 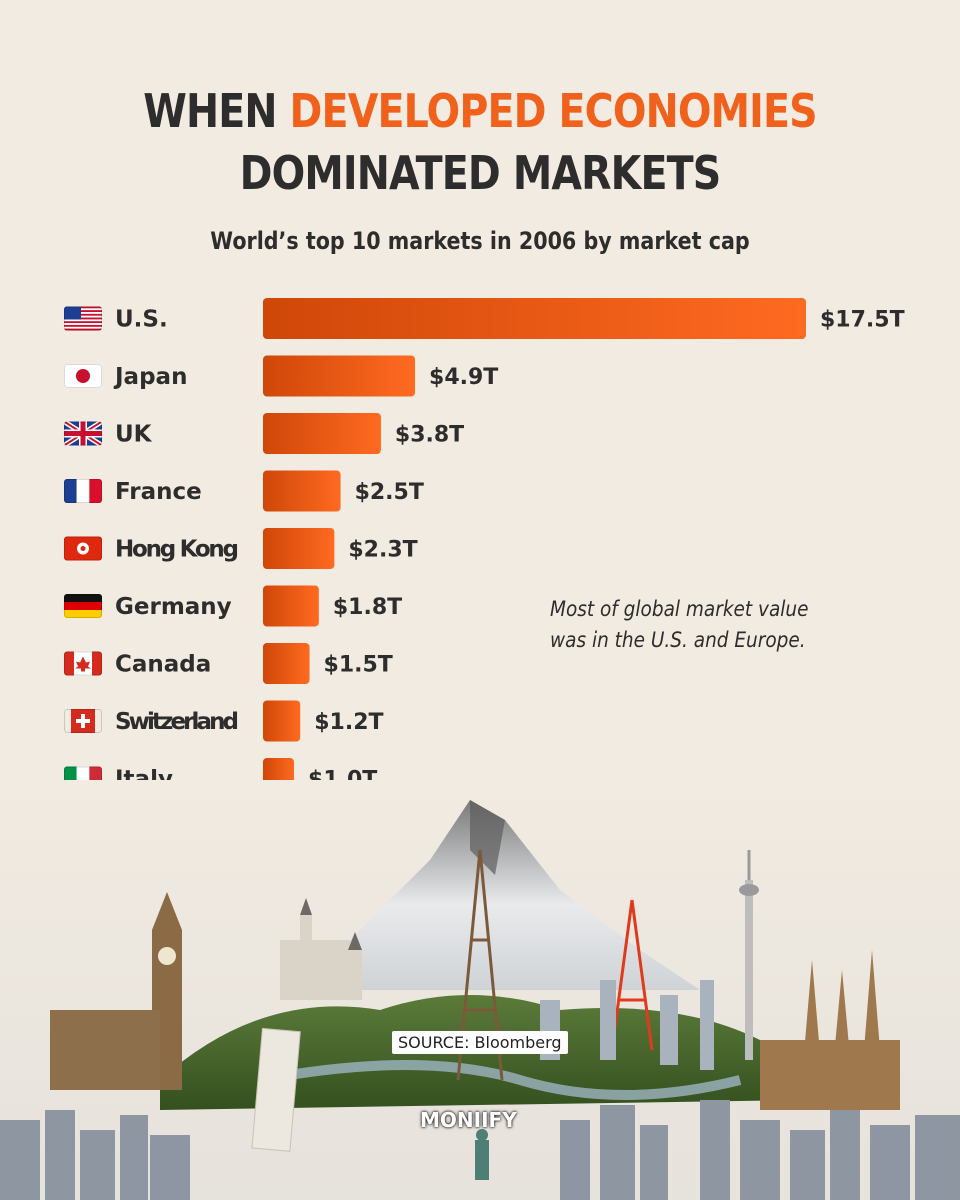 What do you see at coordinates (83, 721) in the screenshot?
I see `switzerland-flag-icon` at bounding box center [83, 721].